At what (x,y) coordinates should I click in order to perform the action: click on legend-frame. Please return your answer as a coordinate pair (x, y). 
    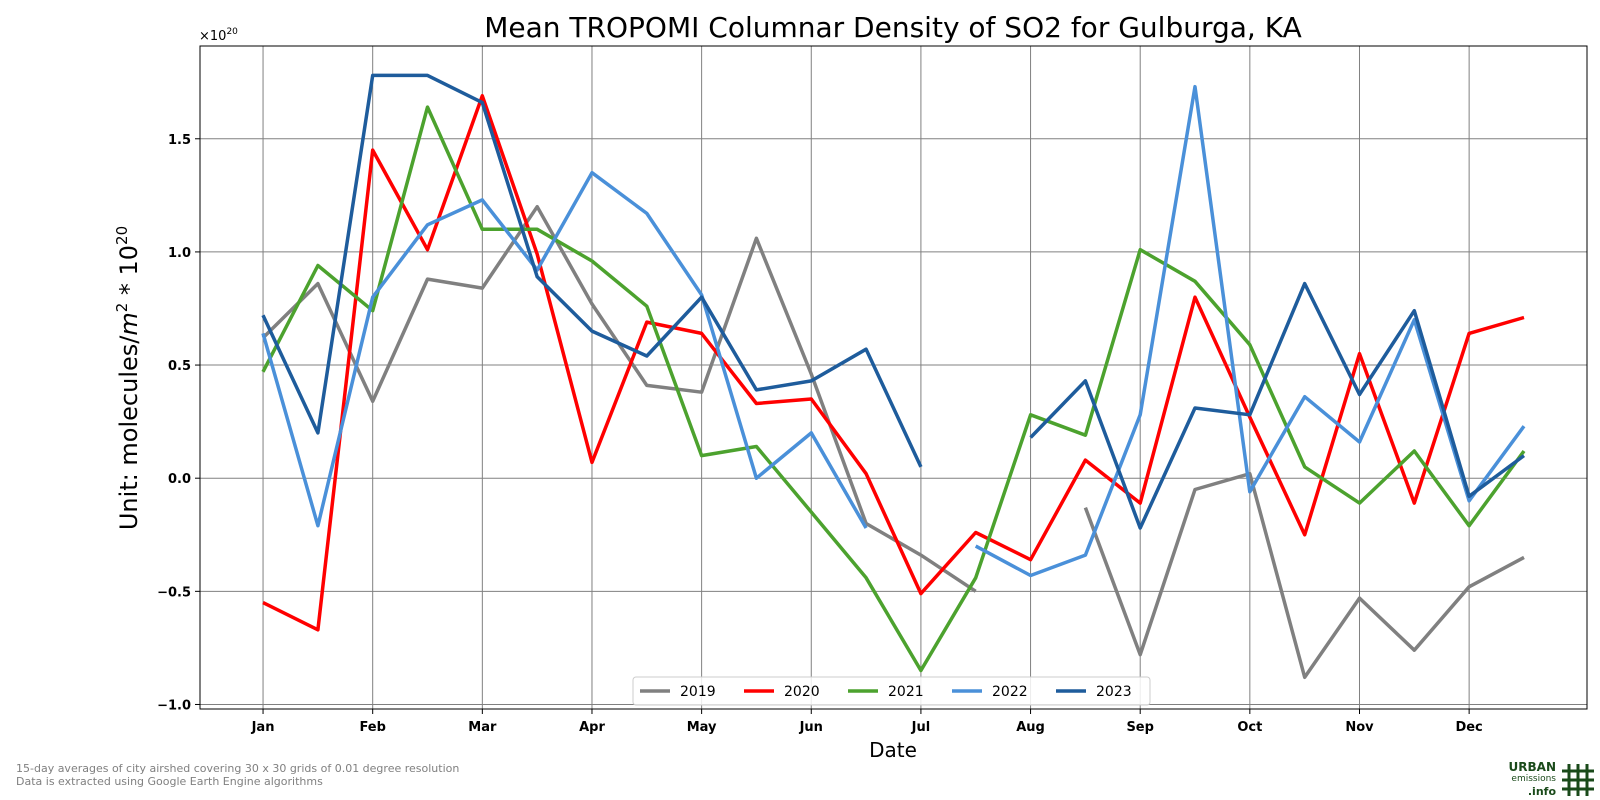
    Looking at the image, I should click on (891, 691).